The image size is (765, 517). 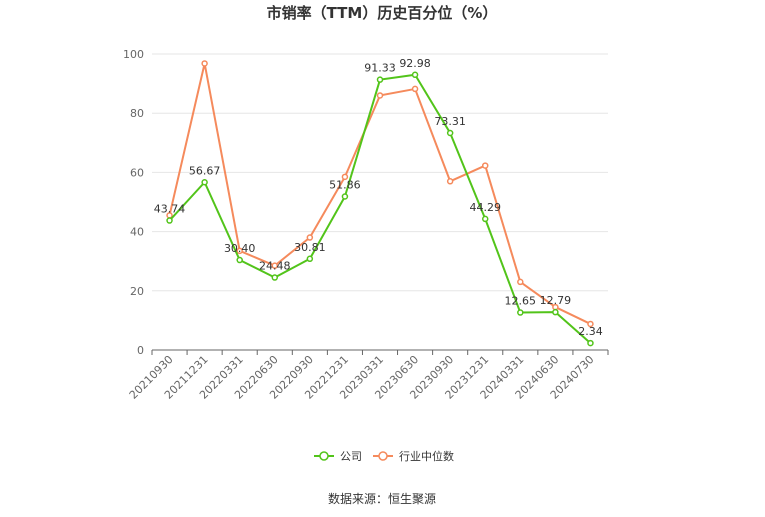 I want to click on data-label: 73.31, so click(x=450, y=121).